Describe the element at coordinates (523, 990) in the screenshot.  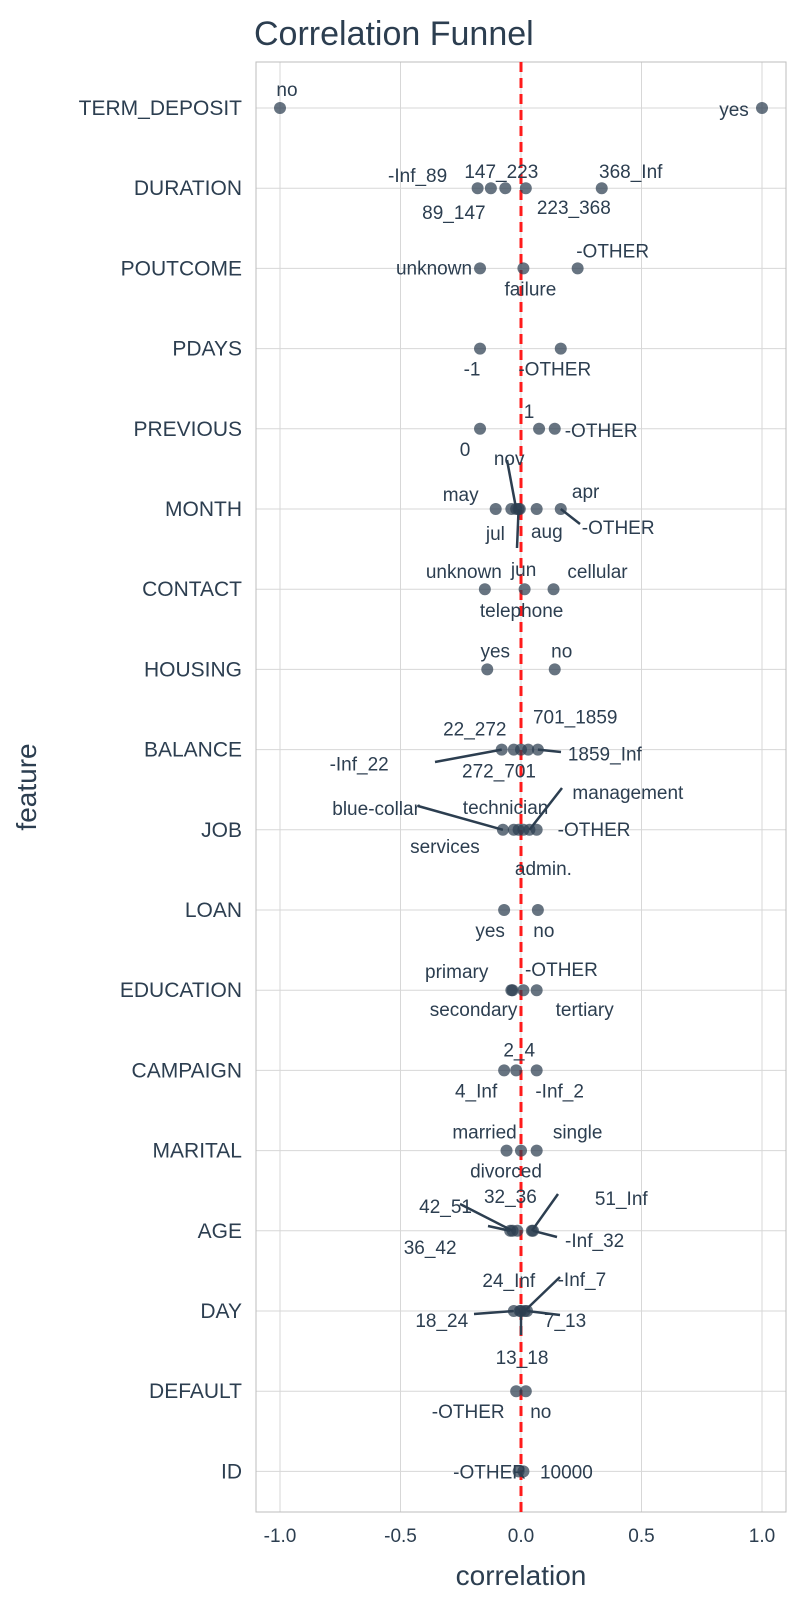
I see `point-education-other` at that location.